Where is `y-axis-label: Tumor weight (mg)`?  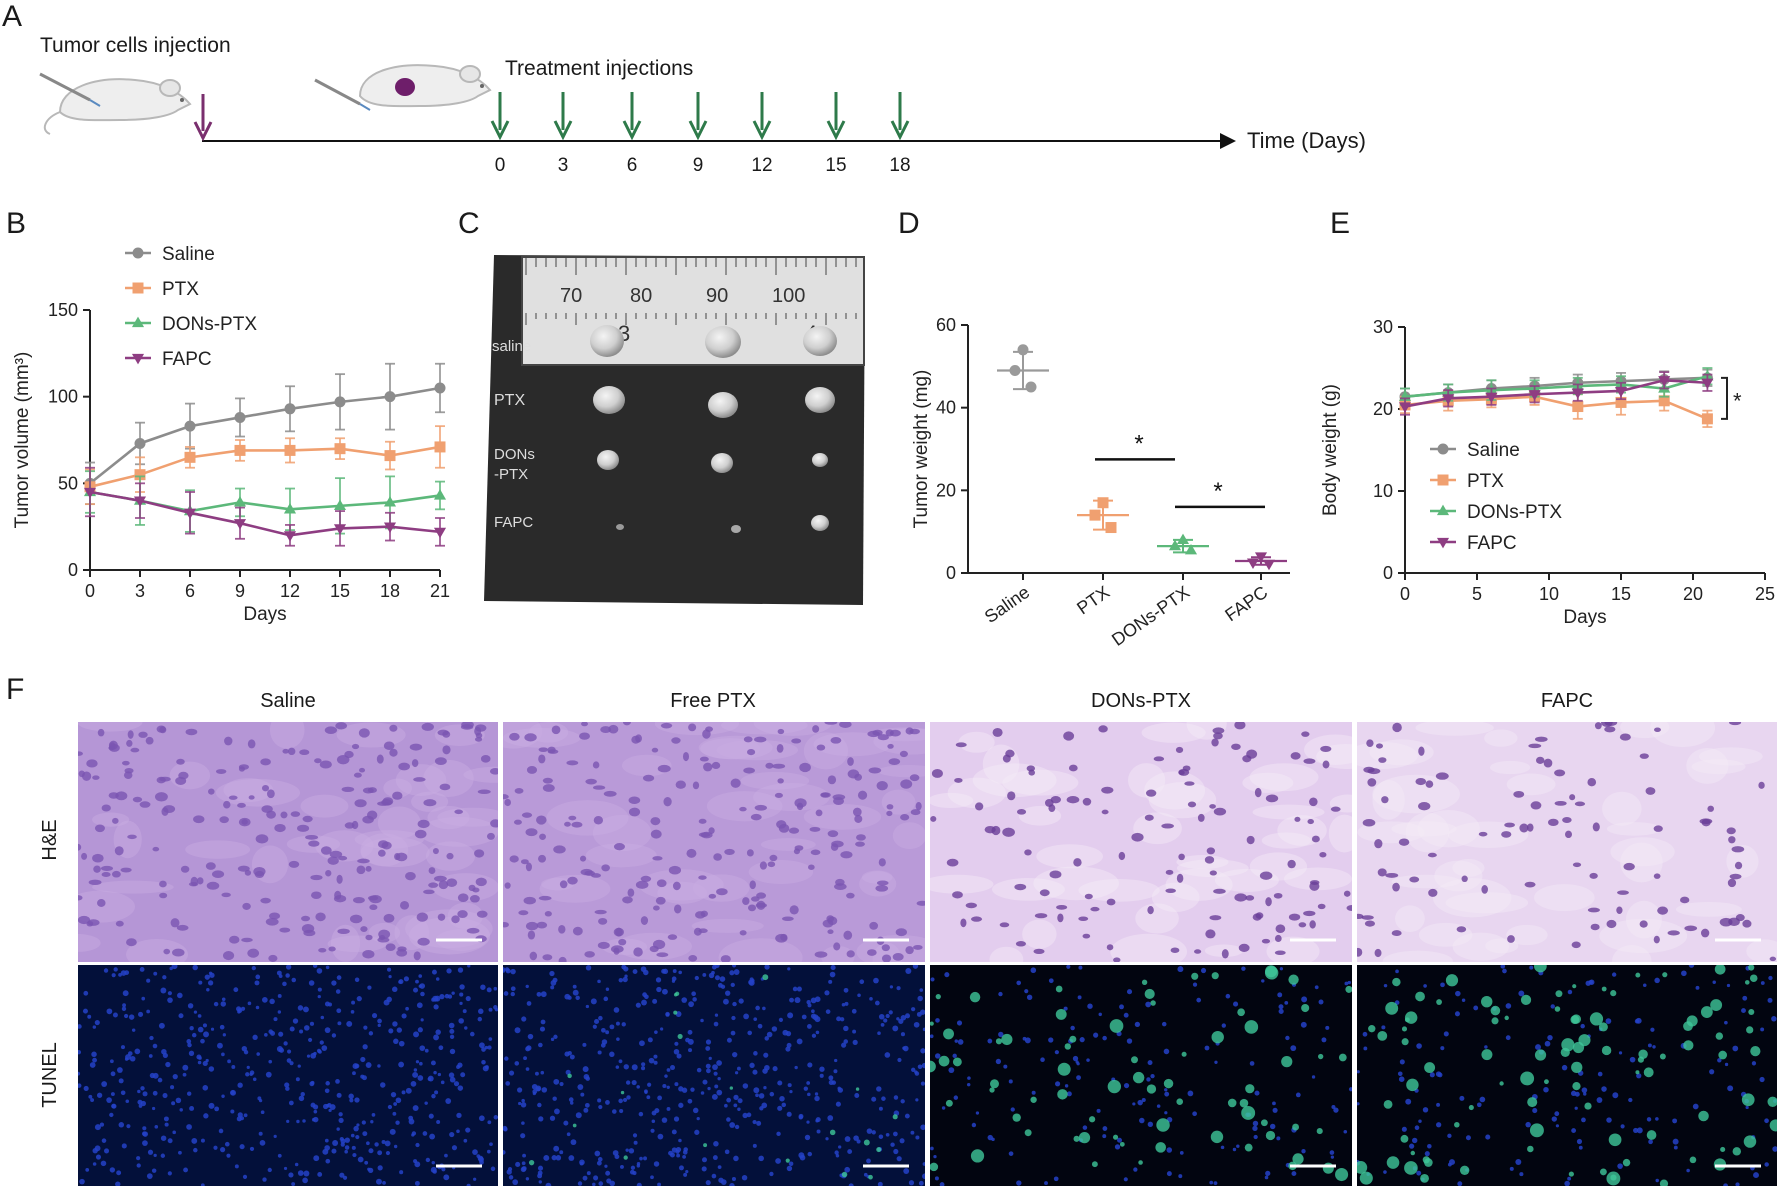 y-axis-label: Tumor weight (mg) is located at coordinates (921, 449).